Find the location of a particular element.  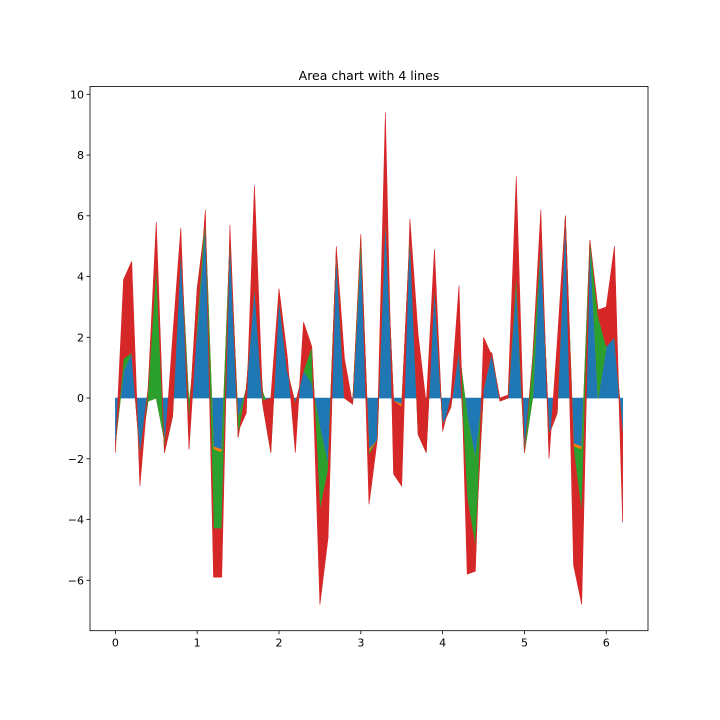

y-tick-label: −6 is located at coordinates (76, 580).